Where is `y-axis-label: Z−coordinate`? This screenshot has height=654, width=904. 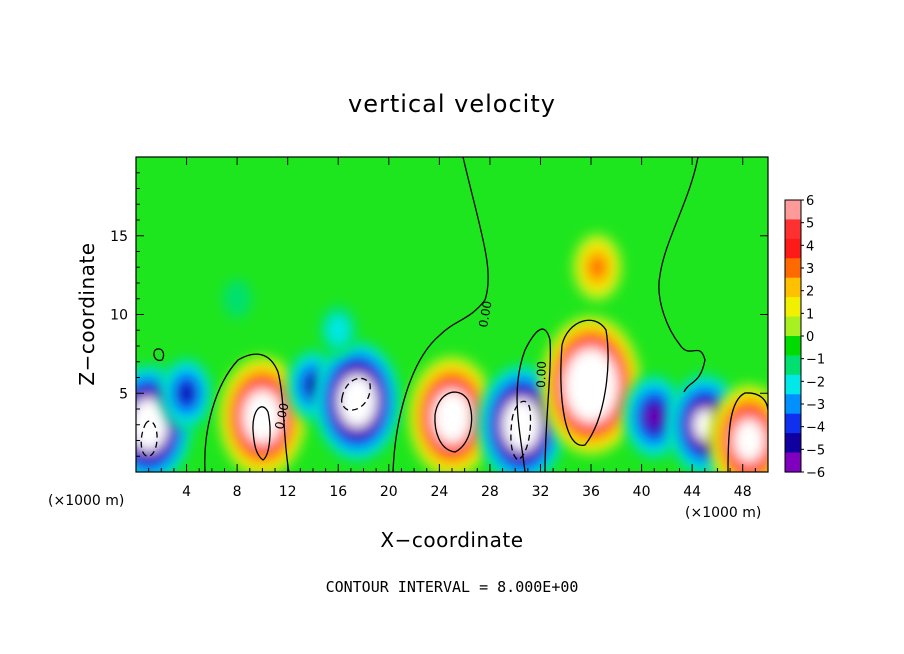 y-axis-label: Z−coordinate is located at coordinates (87, 313).